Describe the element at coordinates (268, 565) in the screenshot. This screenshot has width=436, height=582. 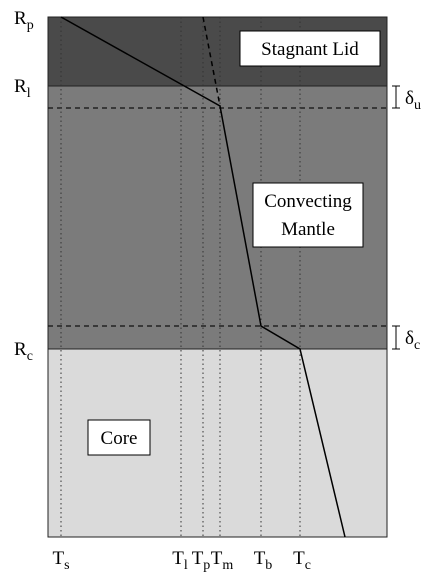
I see `label-subscript: b` at that location.